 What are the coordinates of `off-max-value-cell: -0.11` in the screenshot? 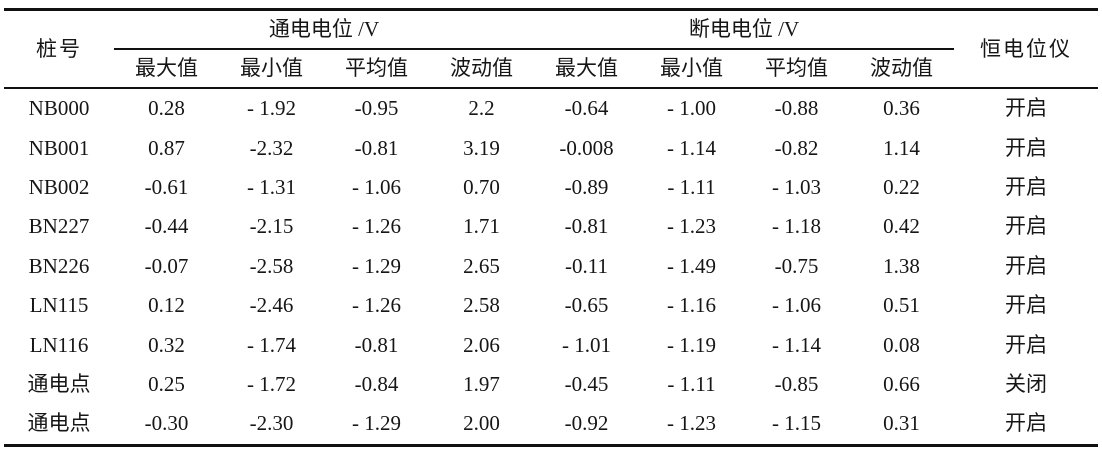 It's located at (586, 265).